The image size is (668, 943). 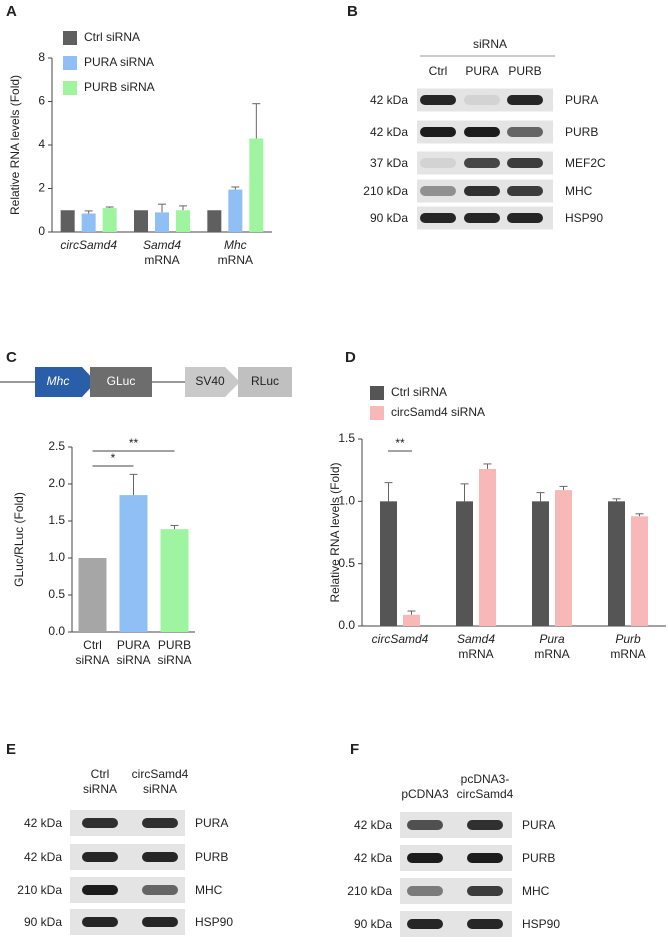 What do you see at coordinates (41, 101) in the screenshot?
I see `y-tick-label: 6` at bounding box center [41, 101].